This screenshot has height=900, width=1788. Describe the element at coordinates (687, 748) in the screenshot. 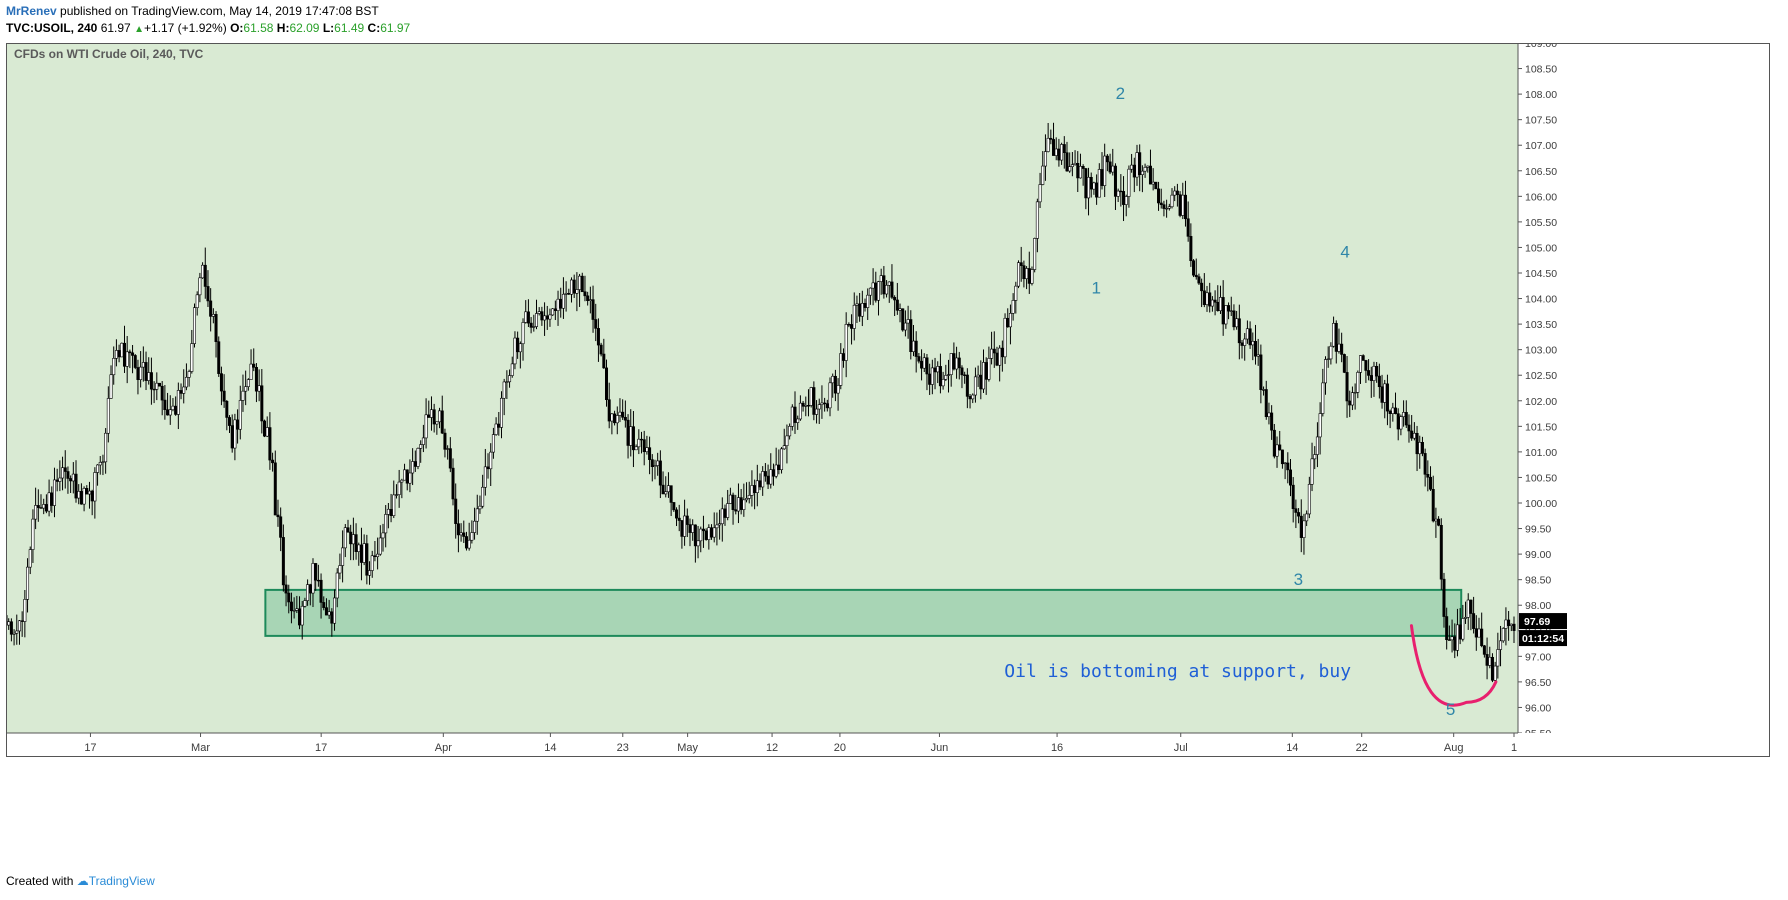

I see `x-tick-label: May` at that location.